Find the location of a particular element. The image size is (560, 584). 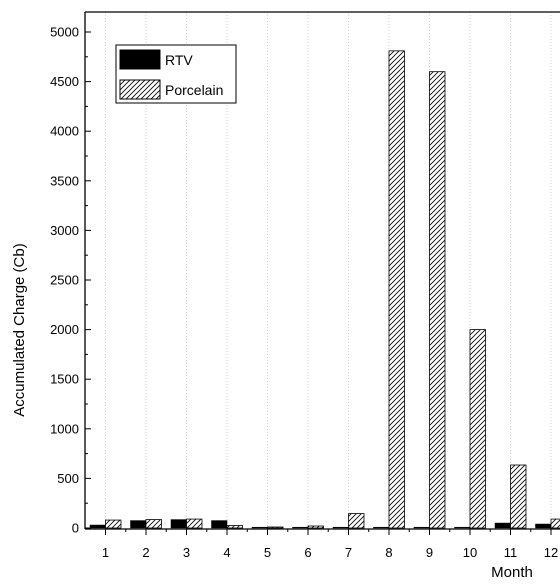

y-tick-label: 2500 is located at coordinates (64, 280).